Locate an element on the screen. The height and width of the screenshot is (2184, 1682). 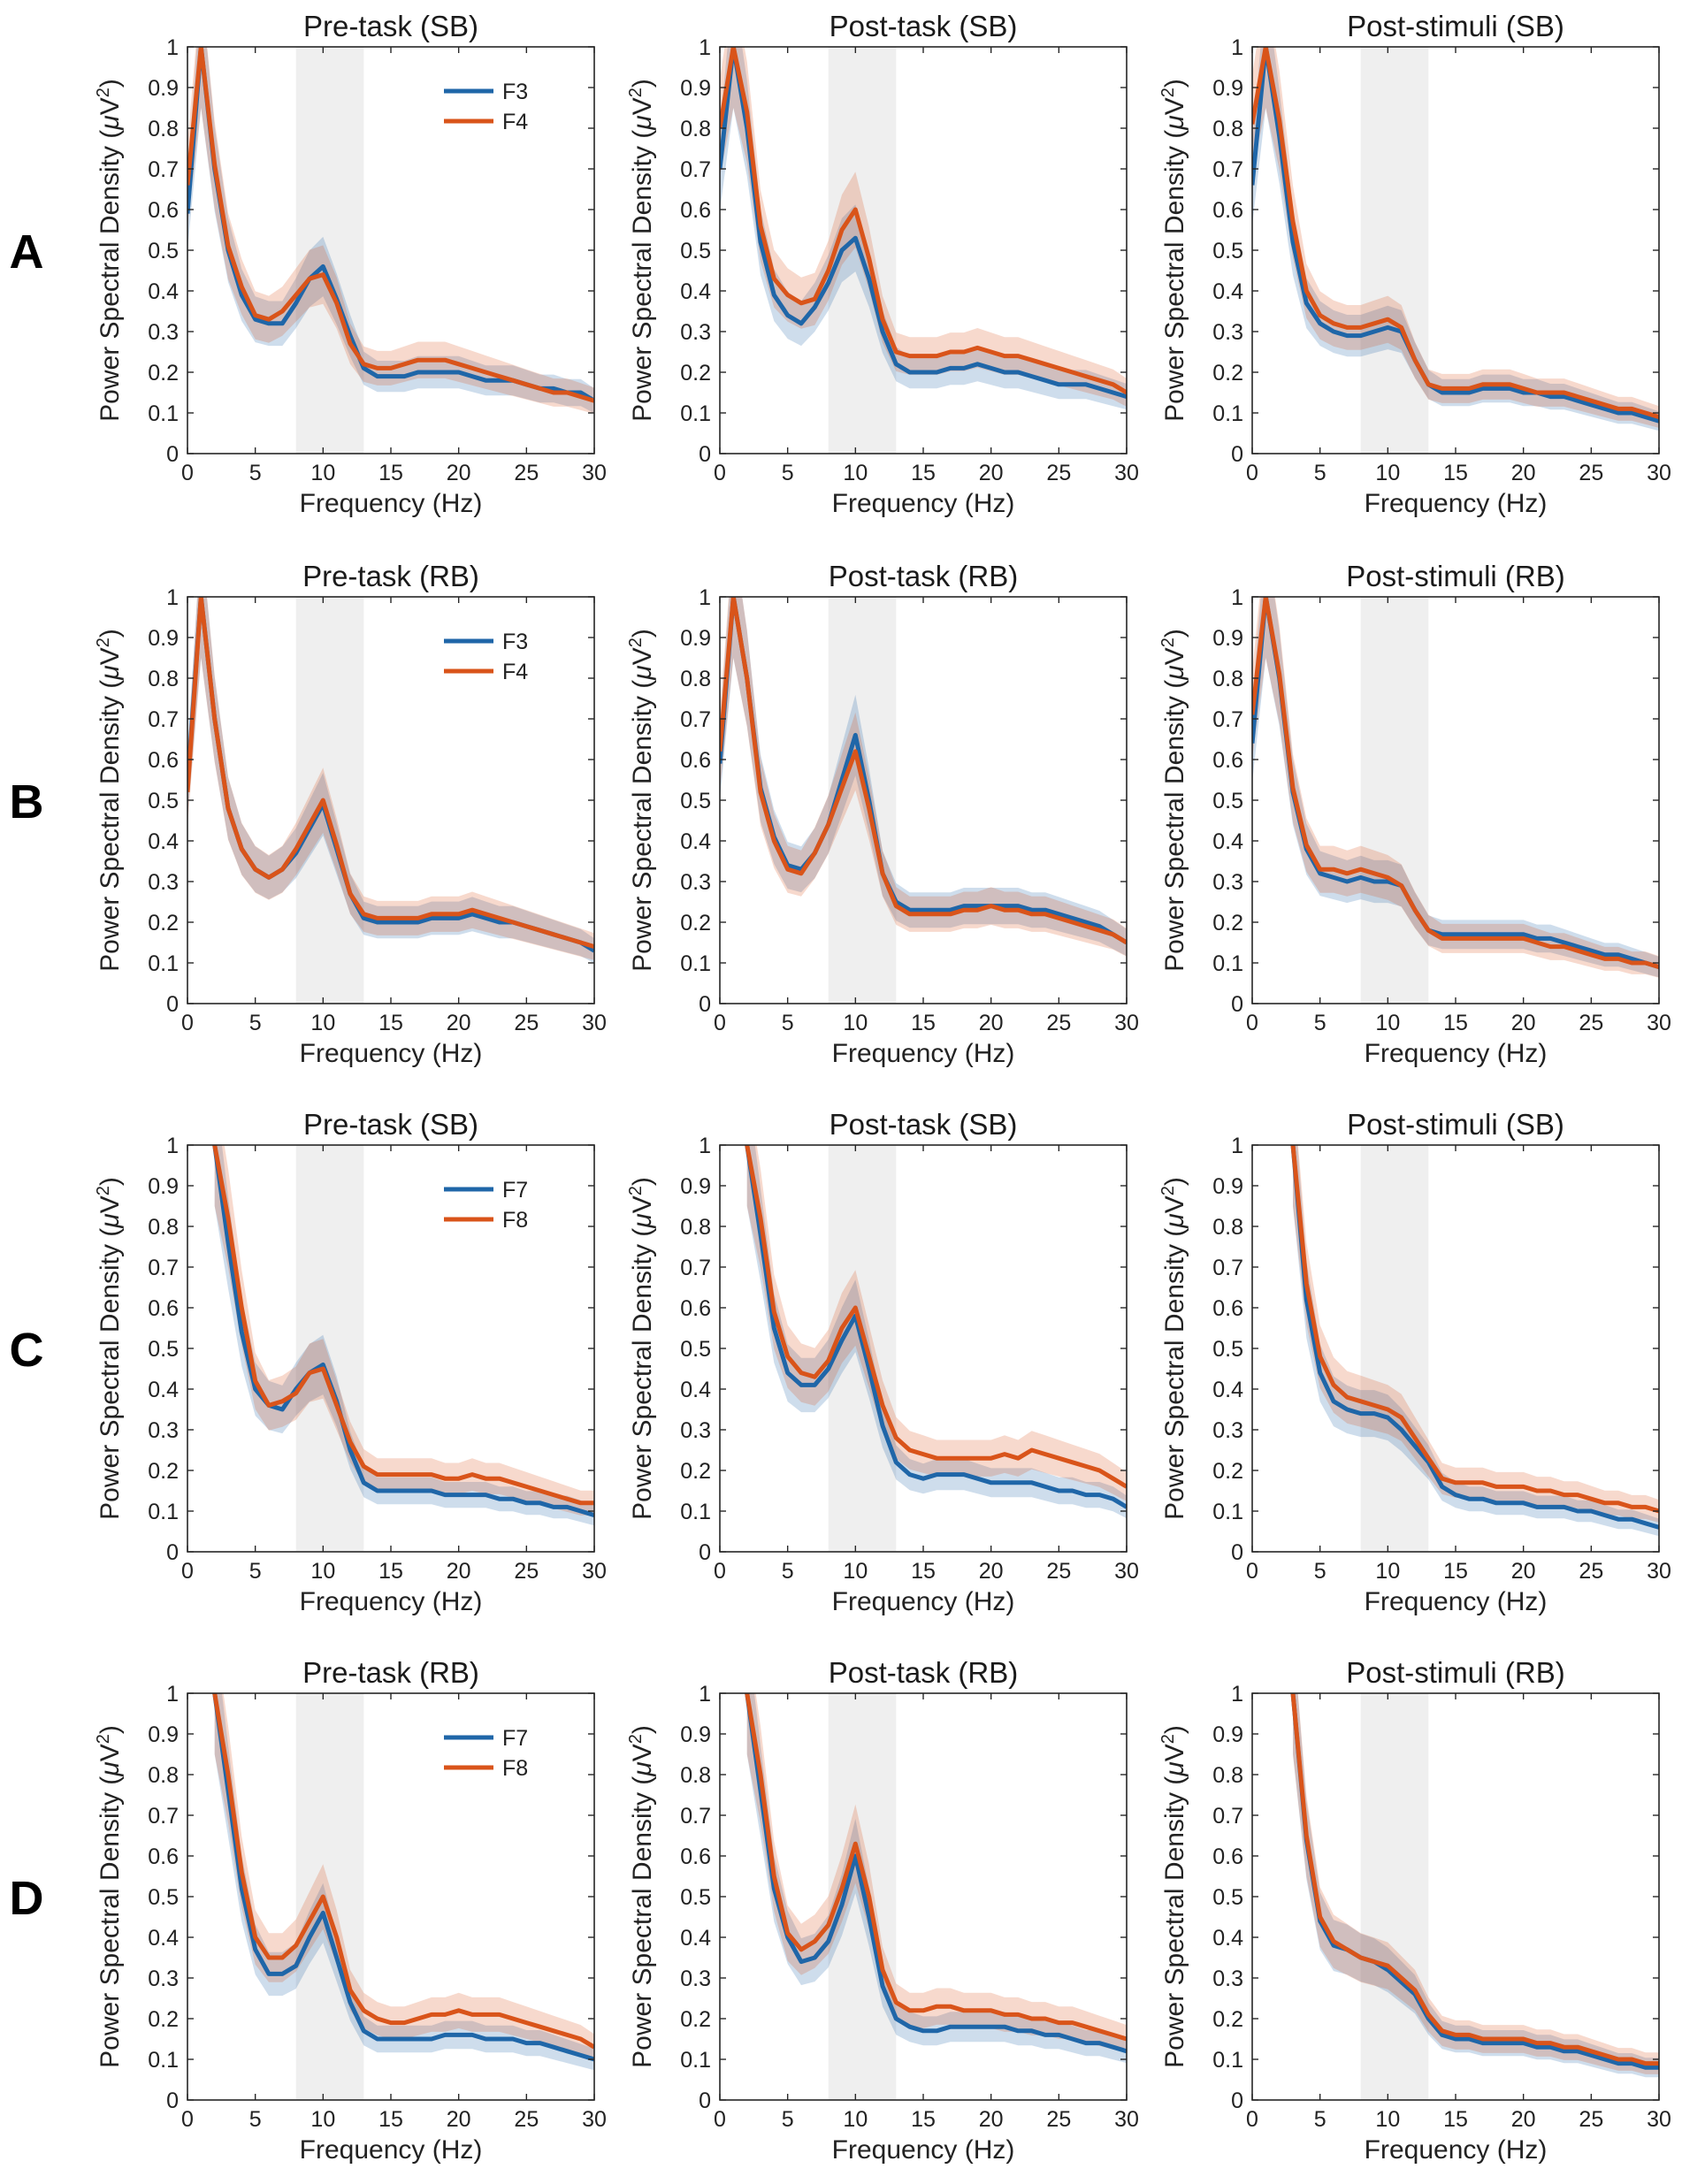
alpha-band is located at coordinates (1394, 800).